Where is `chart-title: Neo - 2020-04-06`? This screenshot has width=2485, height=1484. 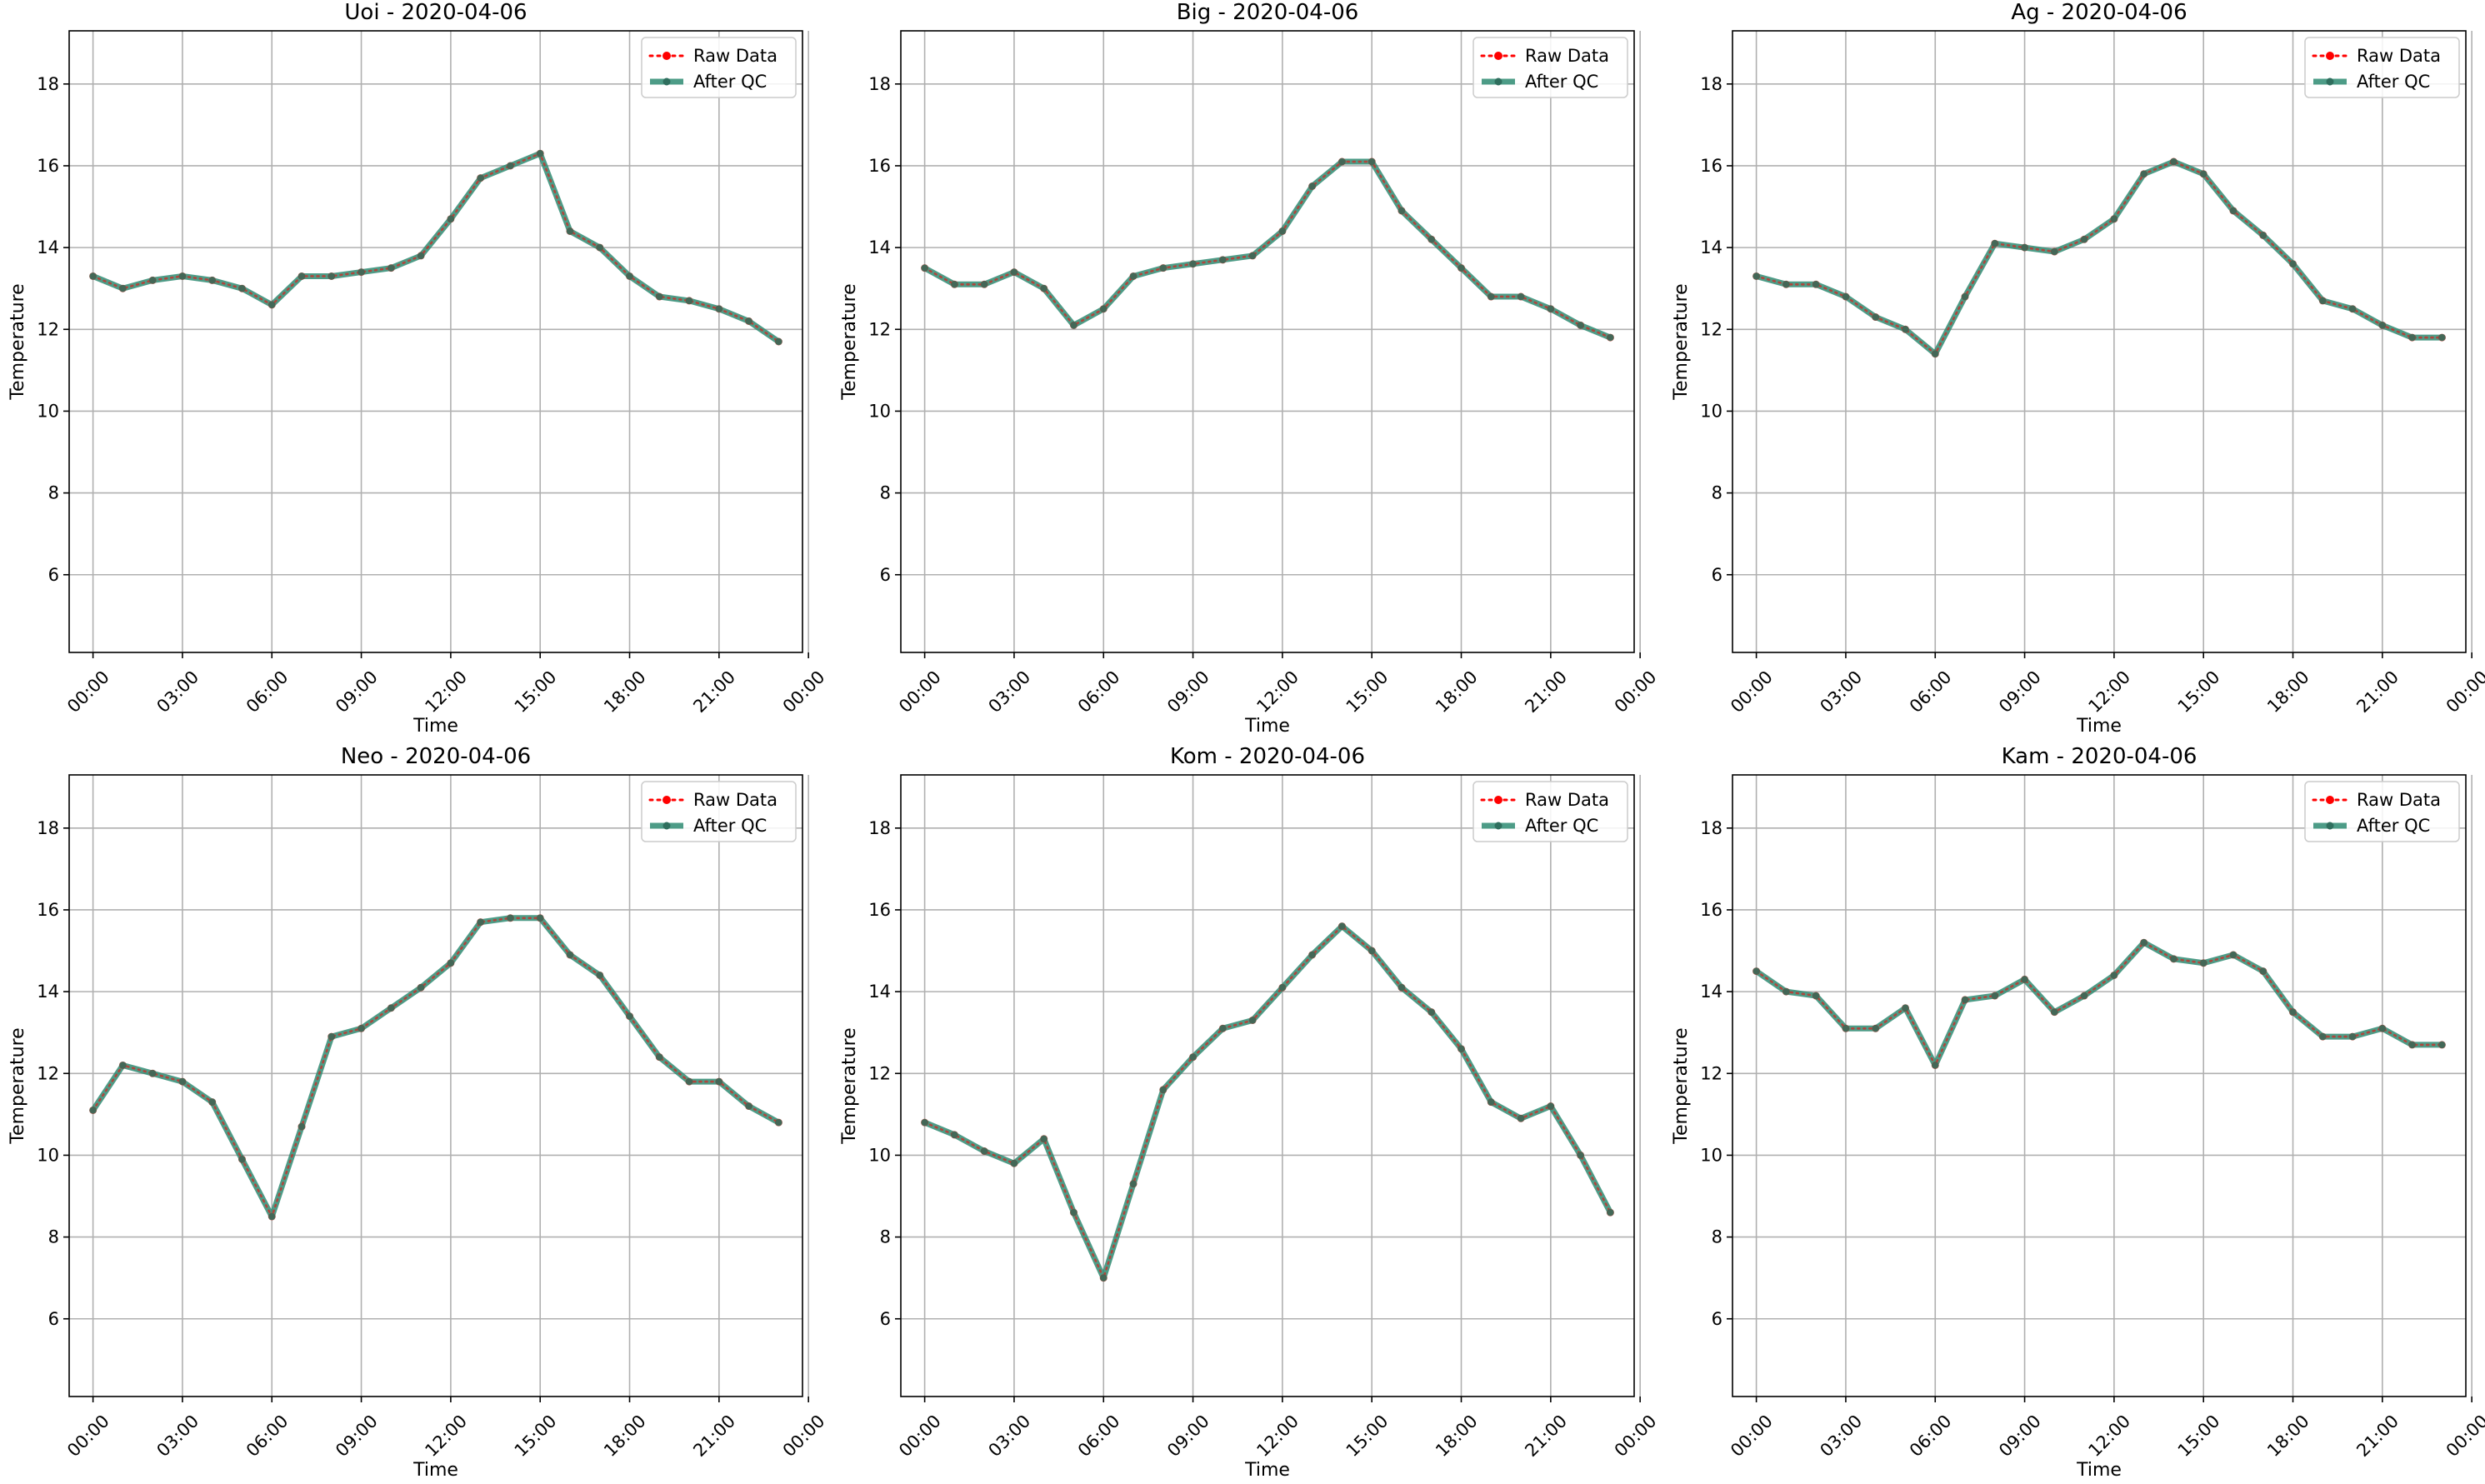
chart-title: Neo - 2020-04-06 is located at coordinates (436, 756).